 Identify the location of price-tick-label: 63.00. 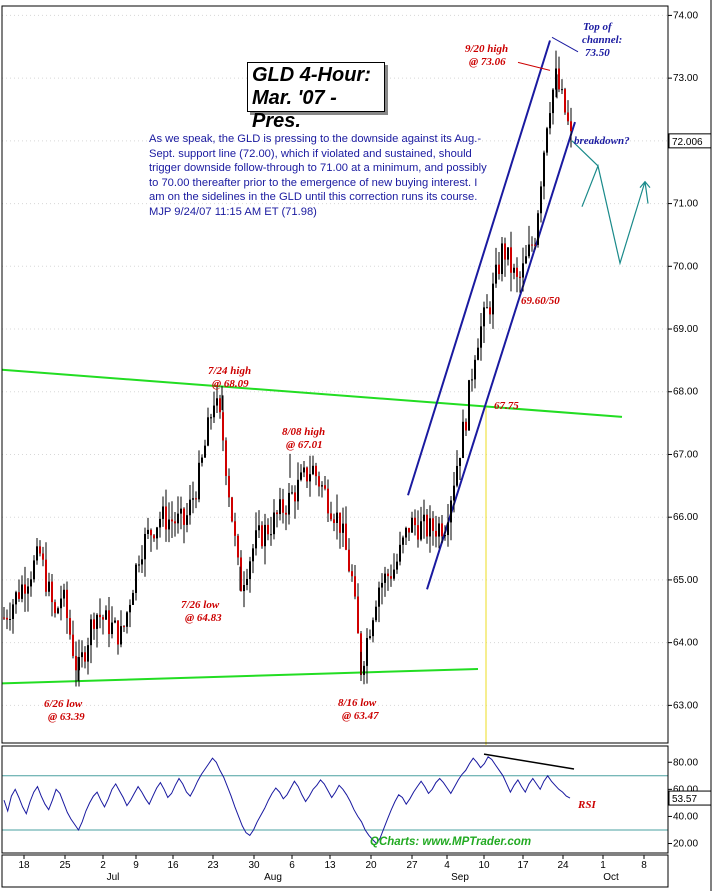
(685, 705).